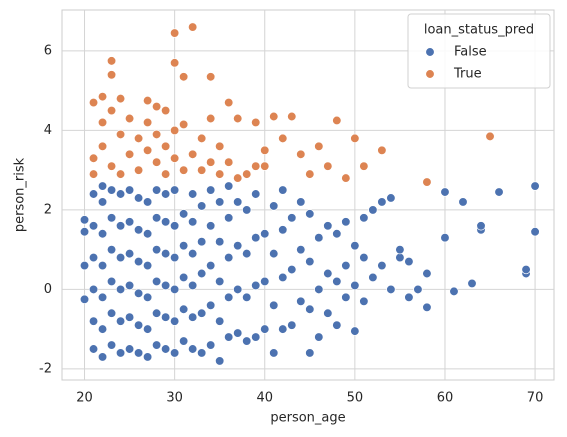 Image resolution: width=567 pixels, height=437 pixels. What do you see at coordinates (48, 130) in the screenshot?
I see `y-tick-label: 4` at bounding box center [48, 130].